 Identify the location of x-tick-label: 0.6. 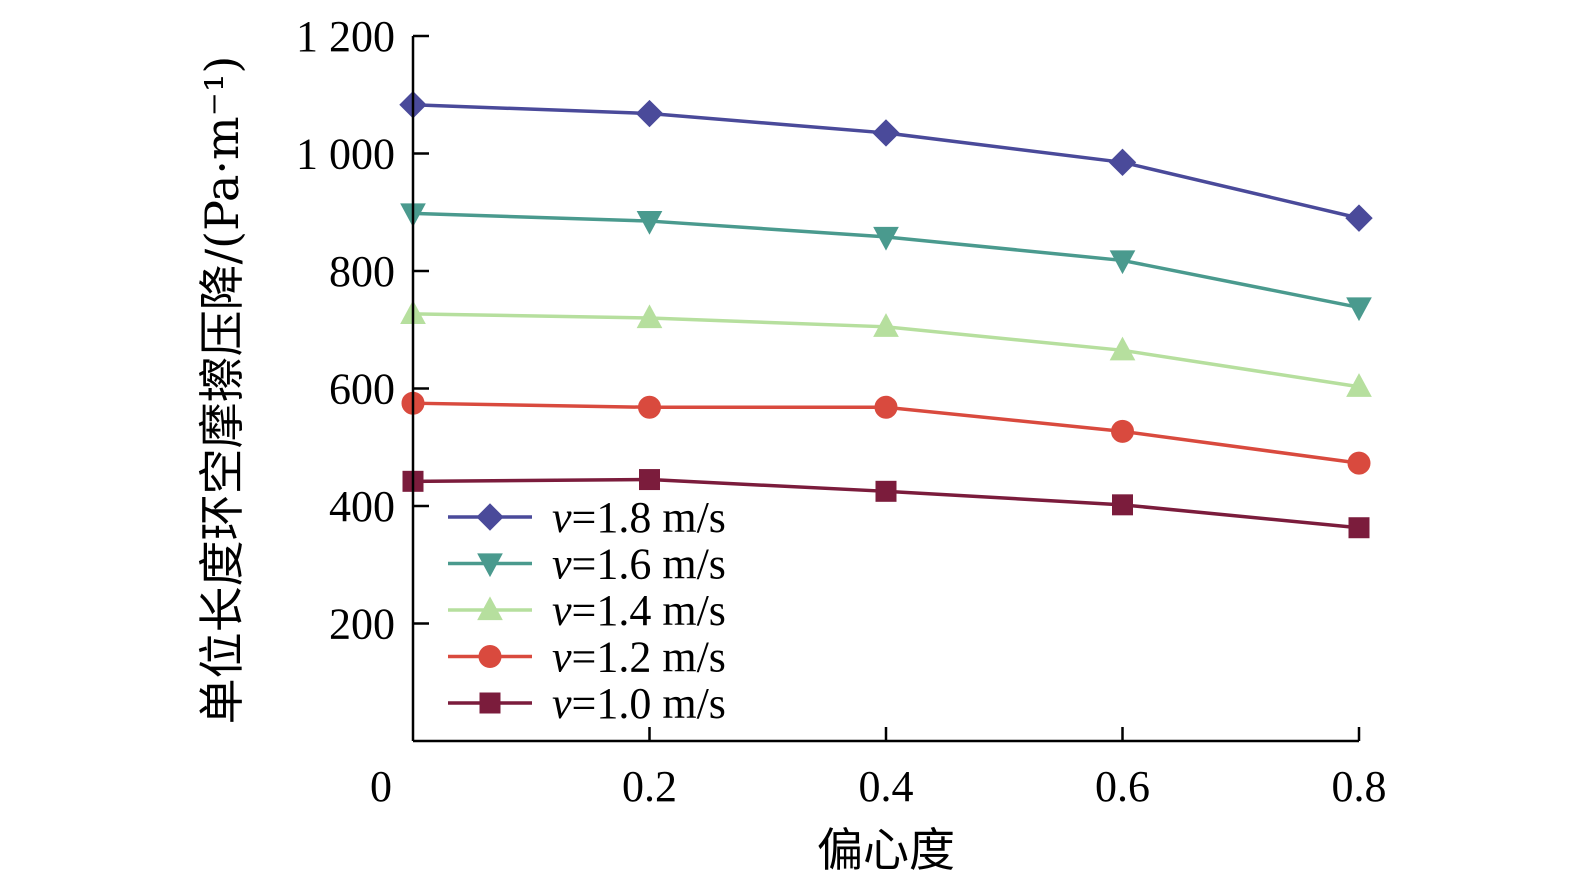
(1122, 786).